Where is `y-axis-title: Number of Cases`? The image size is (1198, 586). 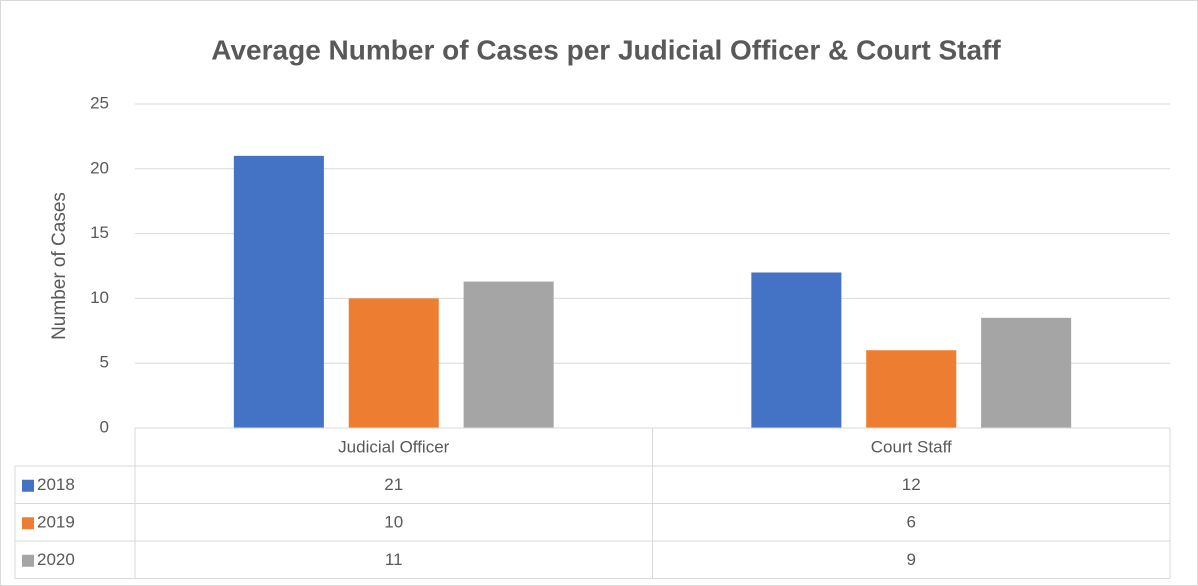
y-axis-title: Number of Cases is located at coordinates (59, 266).